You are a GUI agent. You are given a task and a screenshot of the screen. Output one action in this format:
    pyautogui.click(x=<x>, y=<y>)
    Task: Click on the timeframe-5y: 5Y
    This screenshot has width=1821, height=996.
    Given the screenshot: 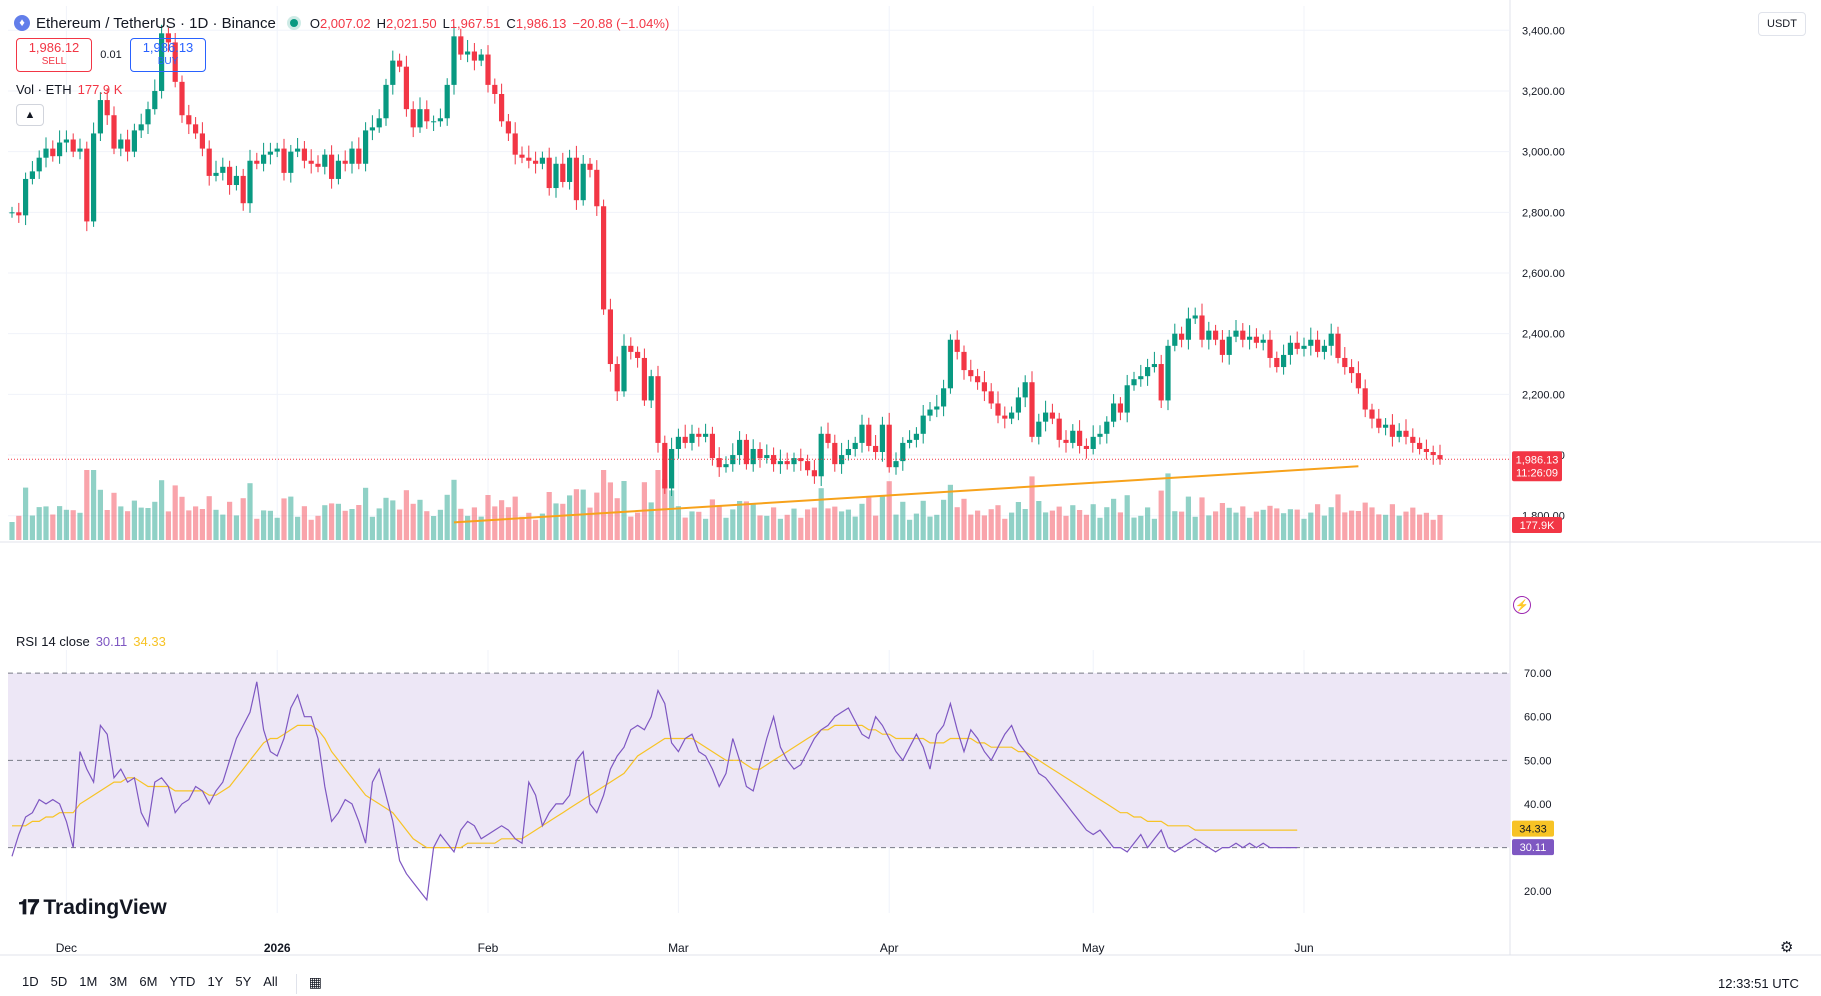 What is the action you would take?
    pyautogui.click(x=243, y=981)
    